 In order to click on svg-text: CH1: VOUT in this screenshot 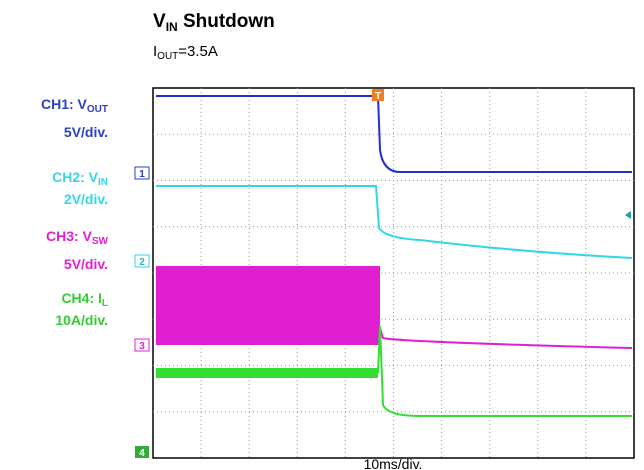, I will do `click(74, 105)`.